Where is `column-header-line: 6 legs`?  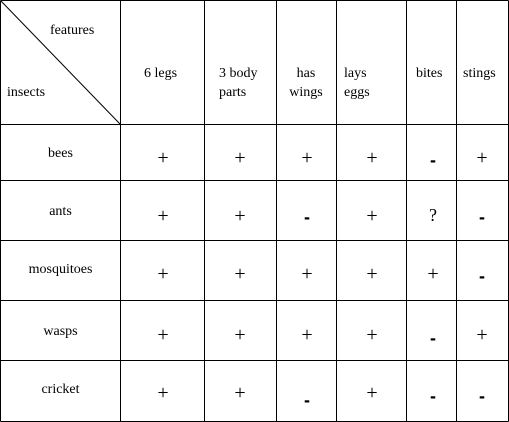
column-header-line: 6 legs is located at coordinates (161, 73).